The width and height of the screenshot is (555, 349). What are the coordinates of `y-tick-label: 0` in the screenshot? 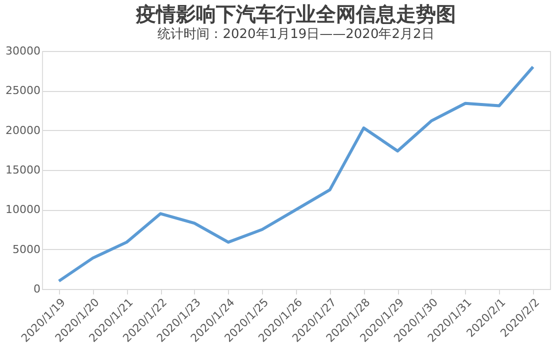 It's located at (37, 289).